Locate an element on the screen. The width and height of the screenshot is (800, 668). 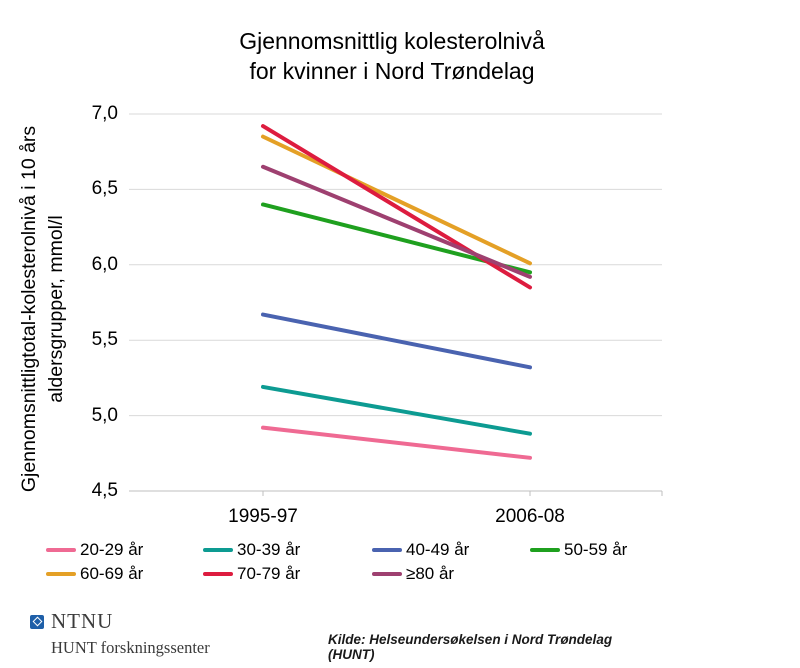
legend-label: 30-39 år is located at coordinates (269, 549).